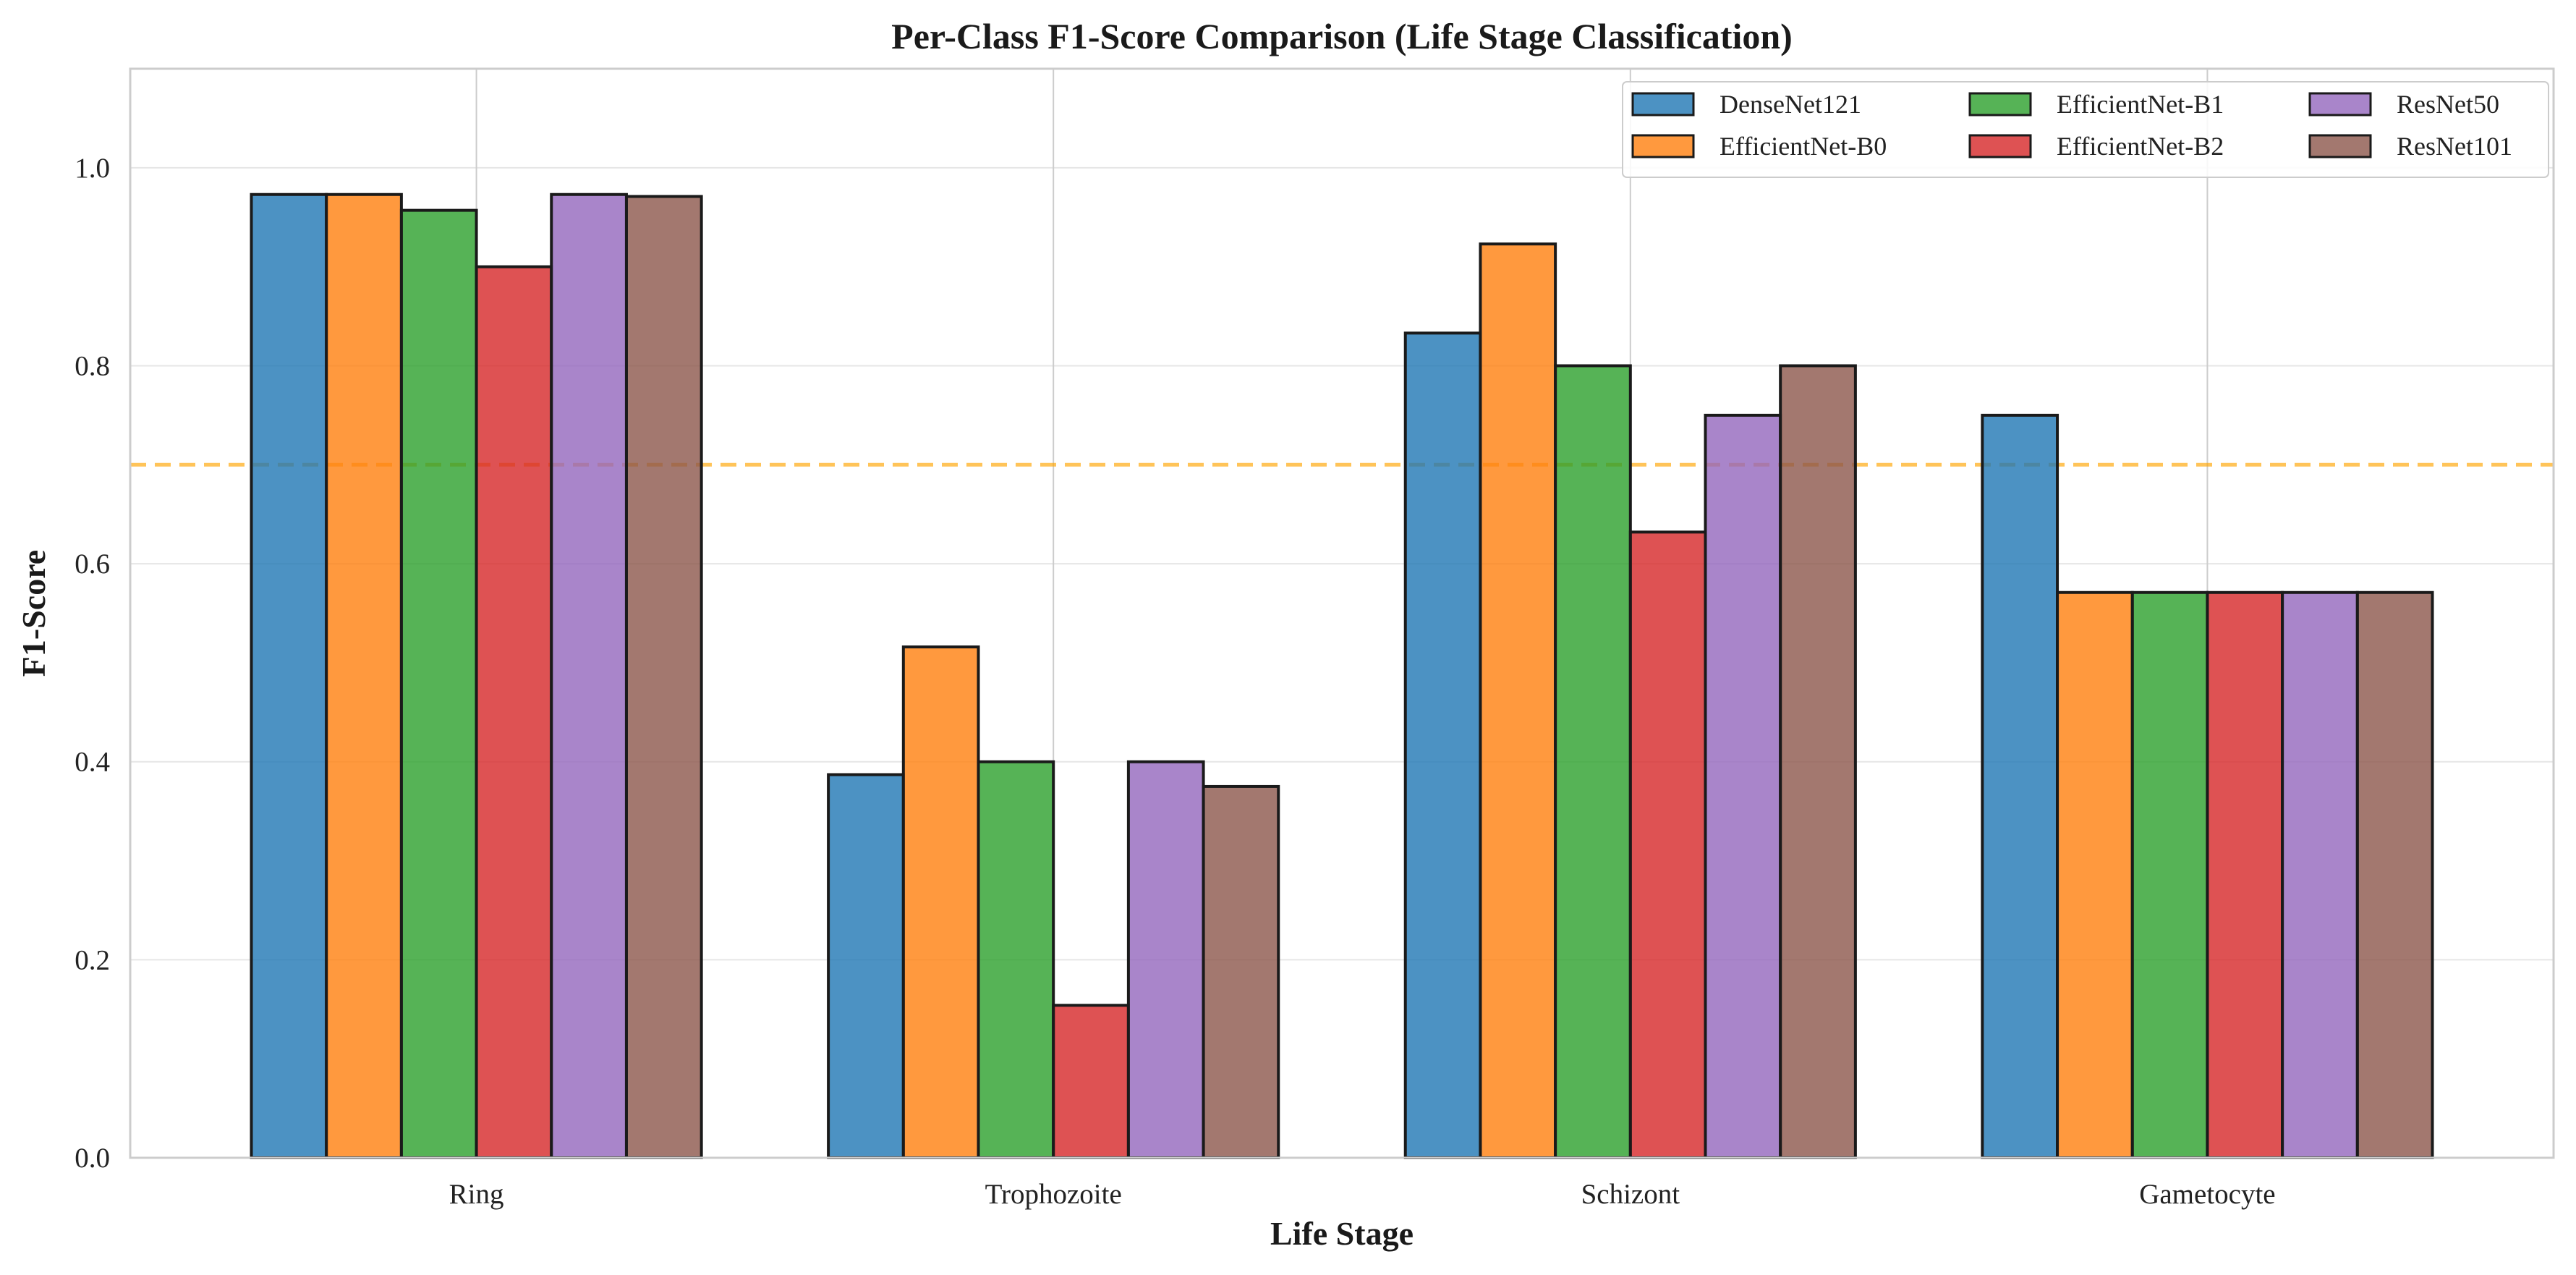 The height and width of the screenshot is (1275, 2576). Describe the element at coordinates (2207, 1195) in the screenshot. I see `x-tick-label: Gametocyte` at that location.